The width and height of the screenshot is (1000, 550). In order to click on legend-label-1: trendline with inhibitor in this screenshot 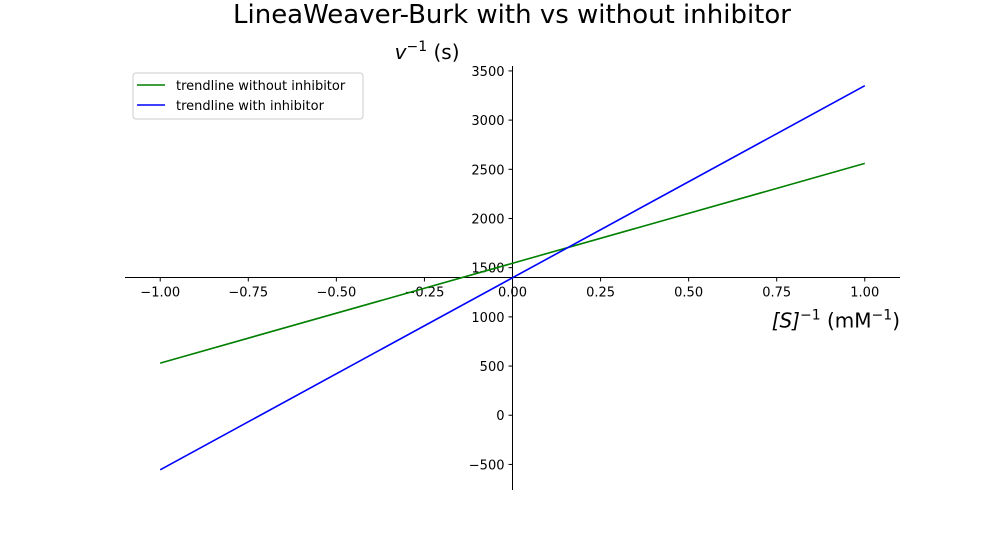, I will do `click(250, 106)`.